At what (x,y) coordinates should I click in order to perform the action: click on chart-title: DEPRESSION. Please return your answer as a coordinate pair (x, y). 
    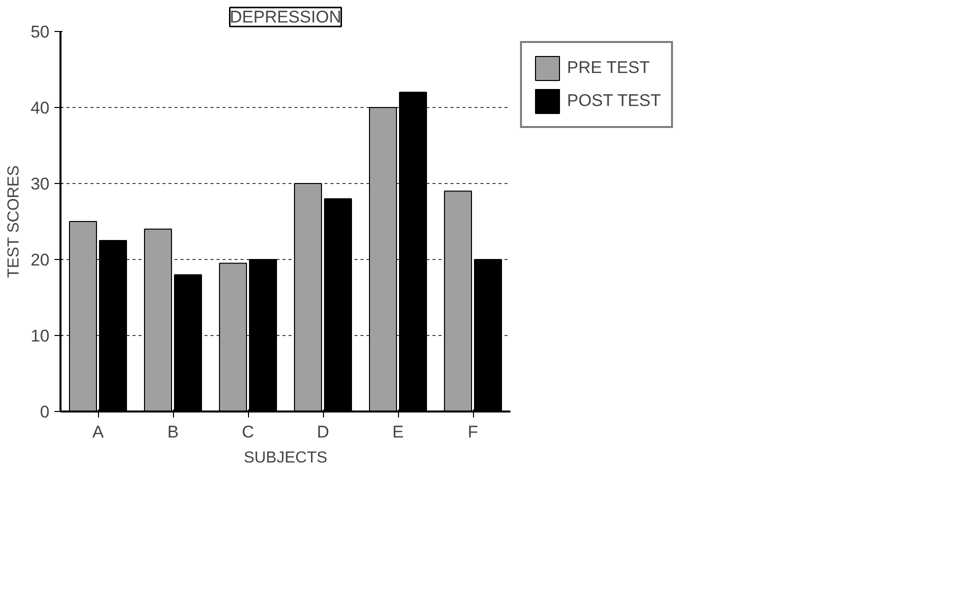
    Looking at the image, I should click on (286, 17).